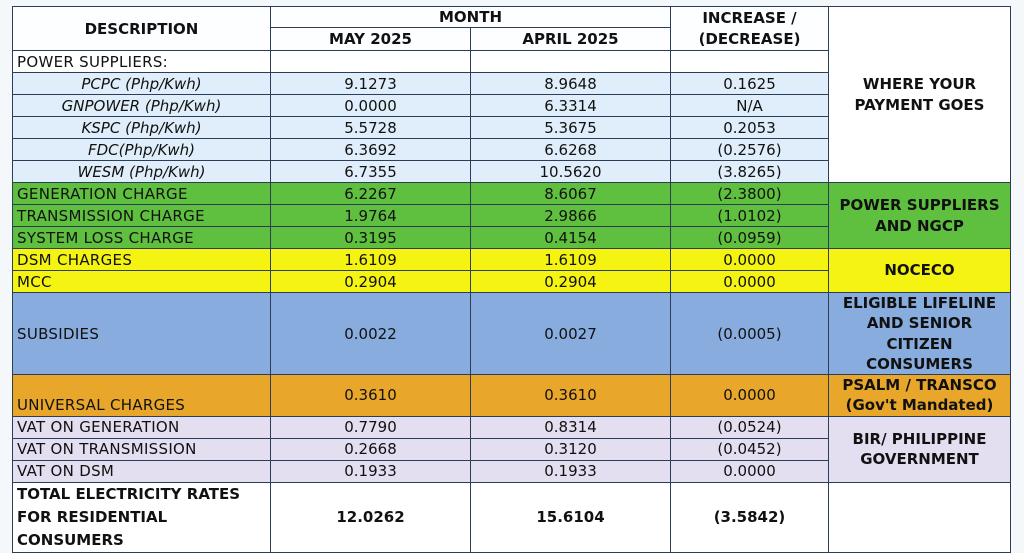  What do you see at coordinates (570, 517) in the screenshot?
I see `total-april: 15.6104` at bounding box center [570, 517].